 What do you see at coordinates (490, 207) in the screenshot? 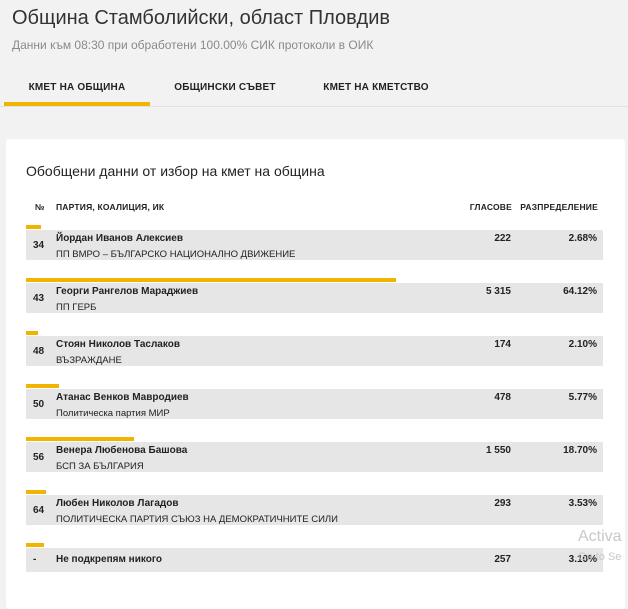
I see `column-header-votes: ГЛАСОВЕ` at bounding box center [490, 207].